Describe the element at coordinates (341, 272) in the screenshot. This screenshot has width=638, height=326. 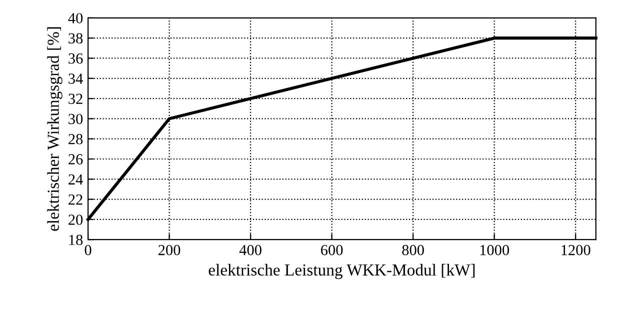
I see `x-axis-title: elektrische Leistung WKK-Modul [kW]` at that location.